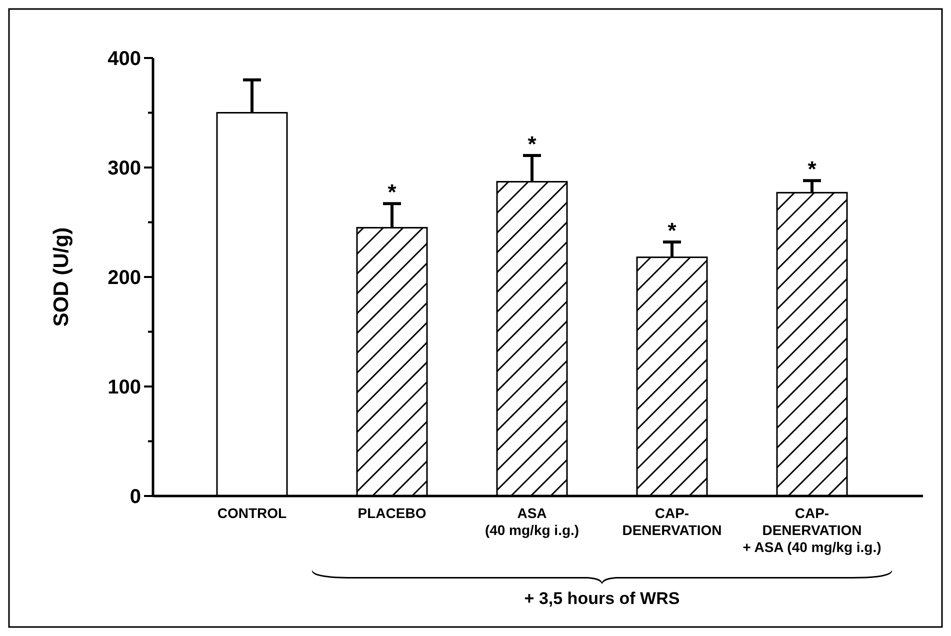 Image resolution: width=951 pixels, height=636 pixels. What do you see at coordinates (252, 513) in the screenshot?
I see `x-tick-label: CONTROL` at bounding box center [252, 513].